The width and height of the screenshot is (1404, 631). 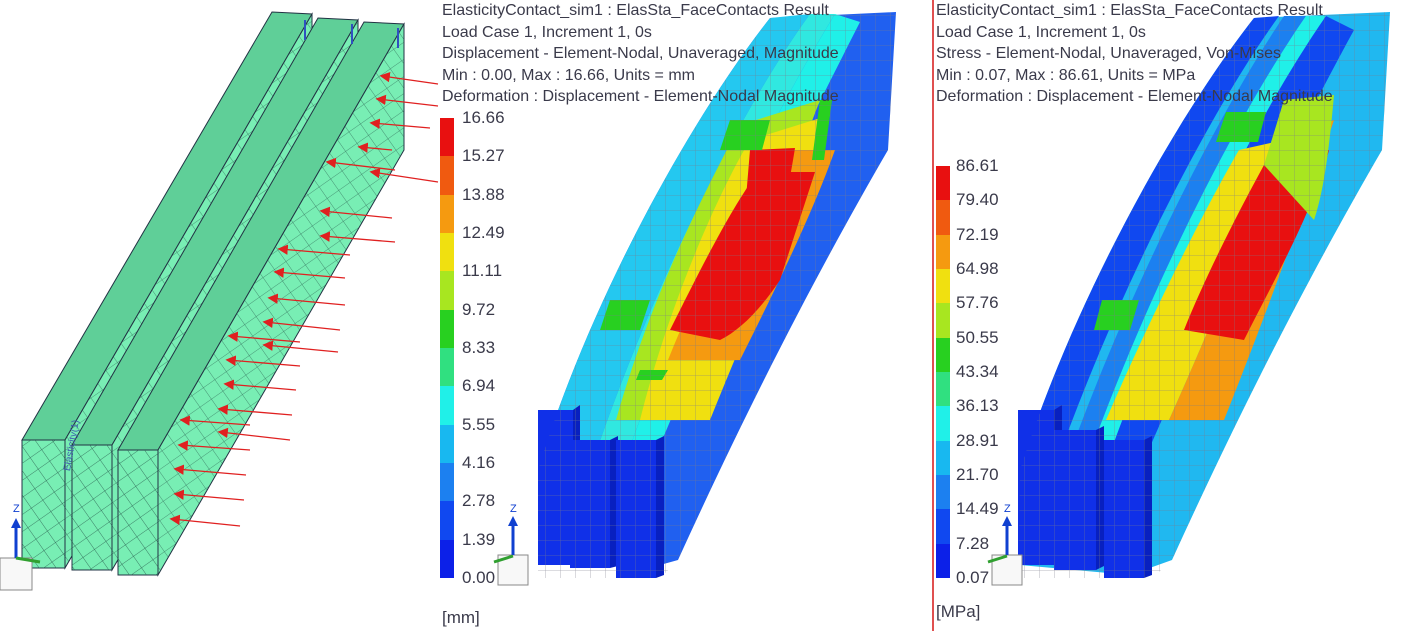 I want to click on displacement-color-bar, so click(x=447, y=348).